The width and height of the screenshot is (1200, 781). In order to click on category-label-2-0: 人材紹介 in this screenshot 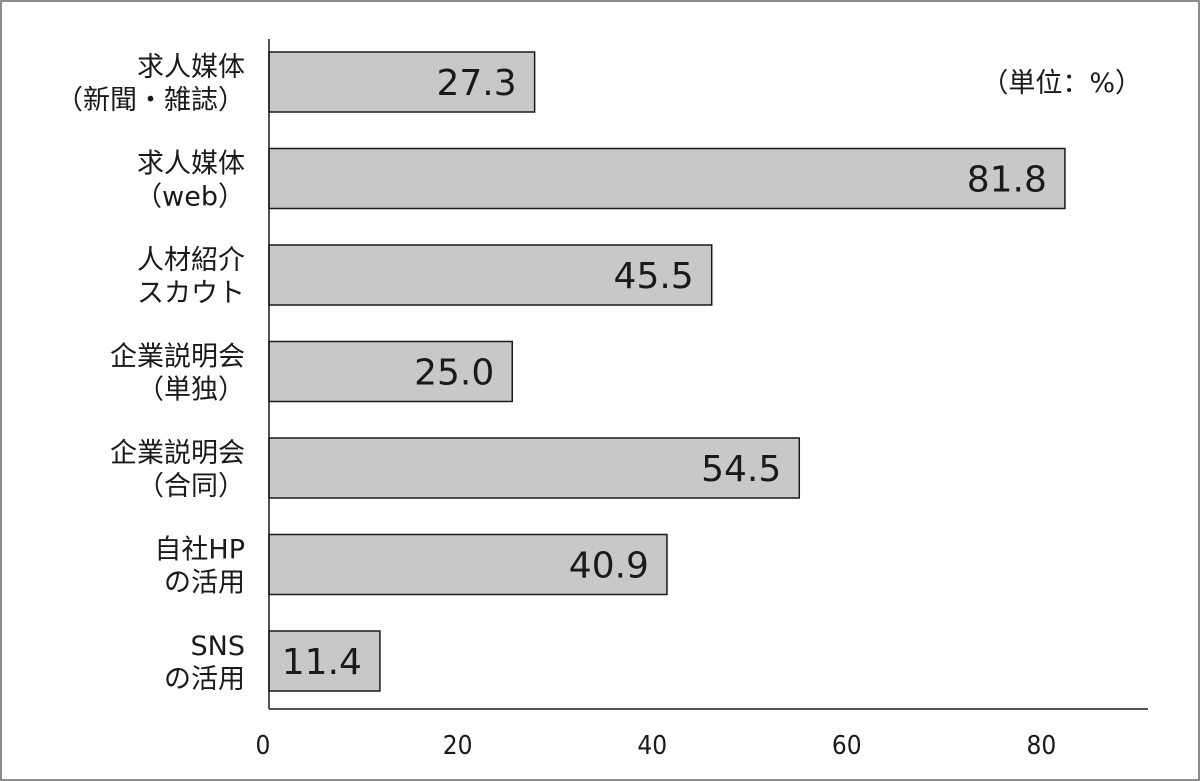, I will do `click(191, 260)`.